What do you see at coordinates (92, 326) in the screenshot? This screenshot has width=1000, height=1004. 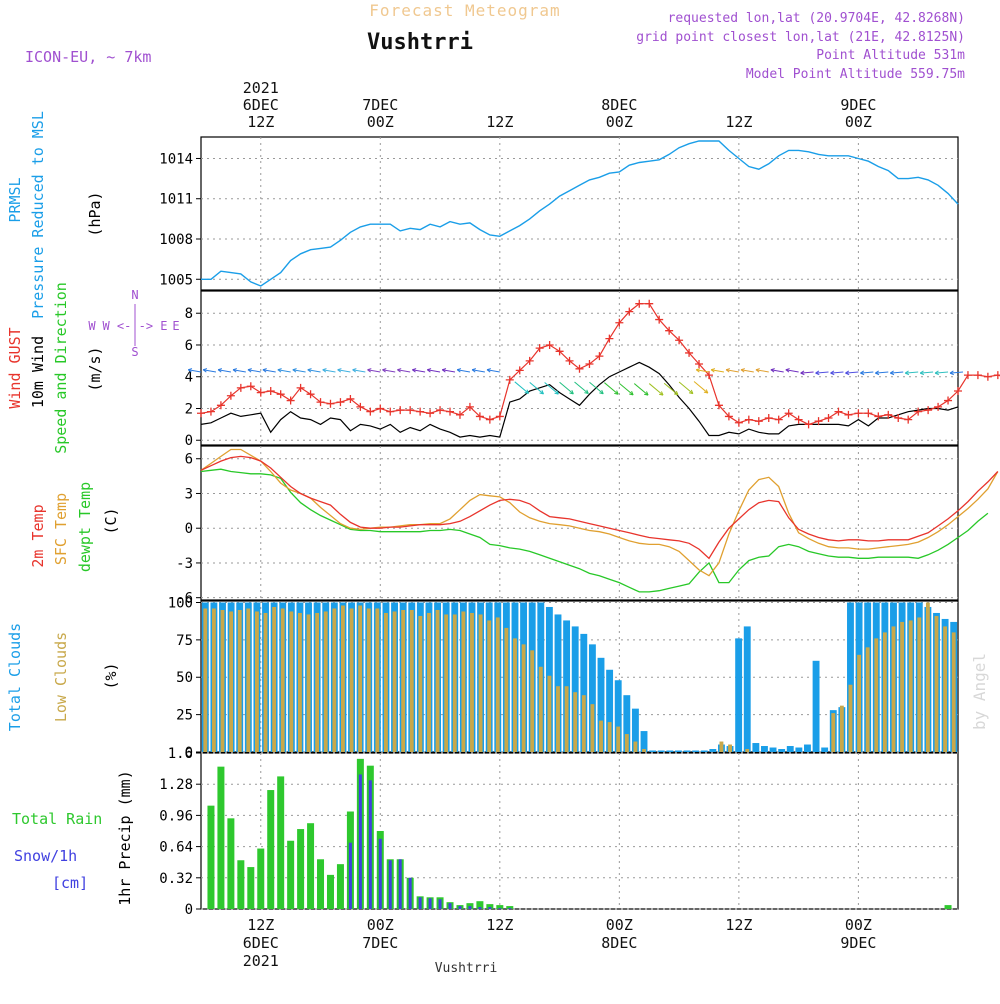 I see `wind-compass-w: W` at bounding box center [92, 326].